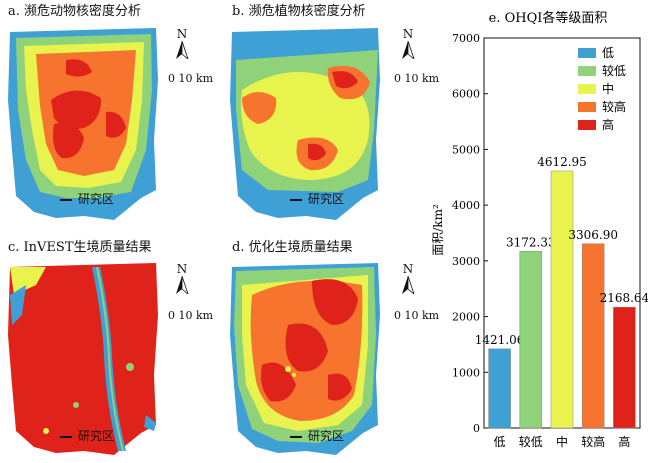  I want to click on panel-a-study-legend: 研究区, so click(87, 198).